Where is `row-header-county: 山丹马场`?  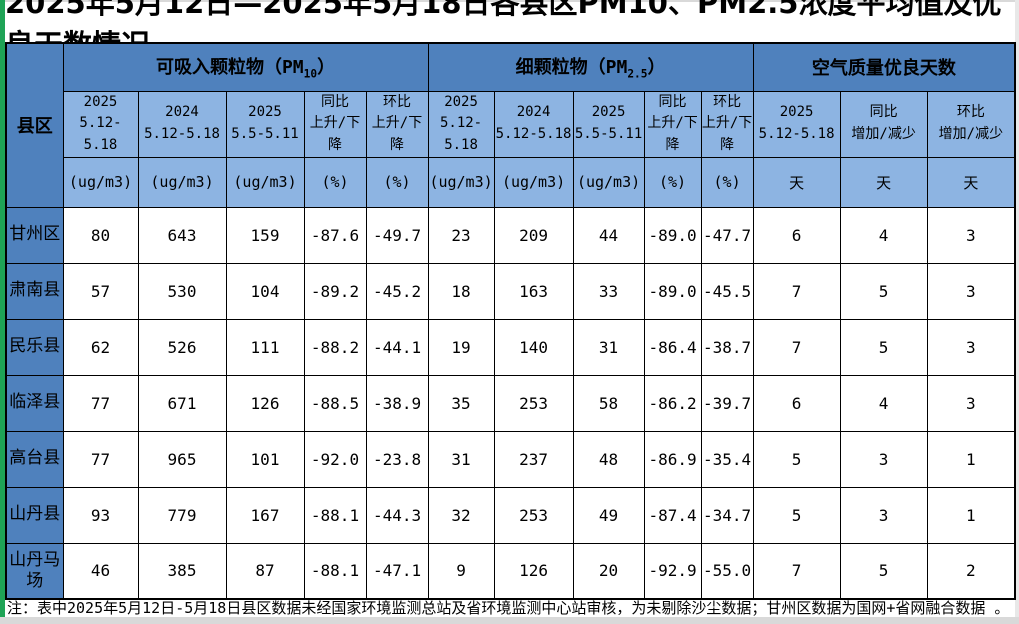
row-header-county: 山丹马场 is located at coordinates (34, 571).